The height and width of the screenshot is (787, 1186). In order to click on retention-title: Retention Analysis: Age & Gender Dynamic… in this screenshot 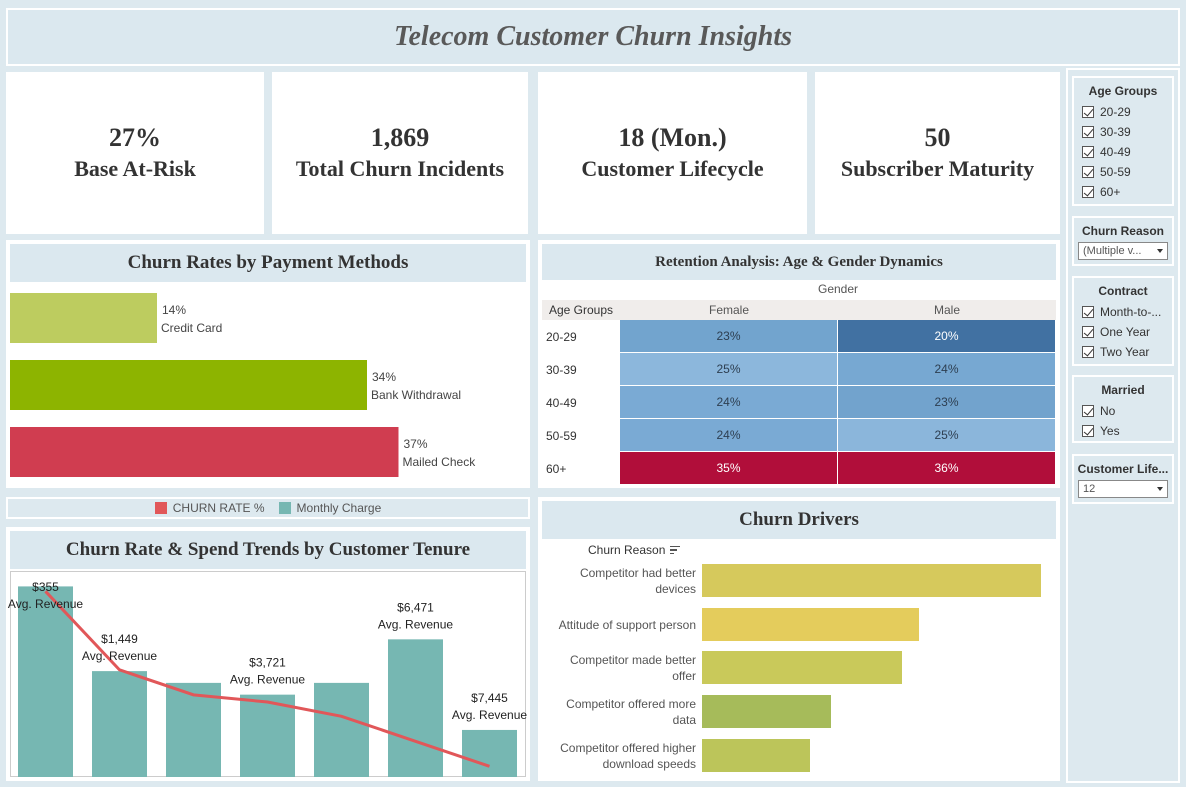, I will do `click(799, 262)`.